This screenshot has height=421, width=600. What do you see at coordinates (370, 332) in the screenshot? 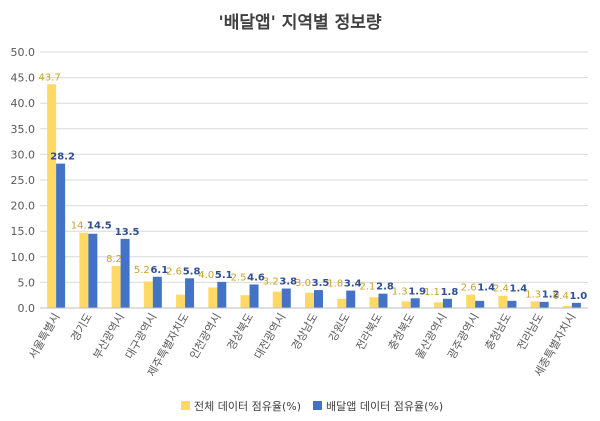
I see `x-category-label: 전라북도` at bounding box center [370, 332].